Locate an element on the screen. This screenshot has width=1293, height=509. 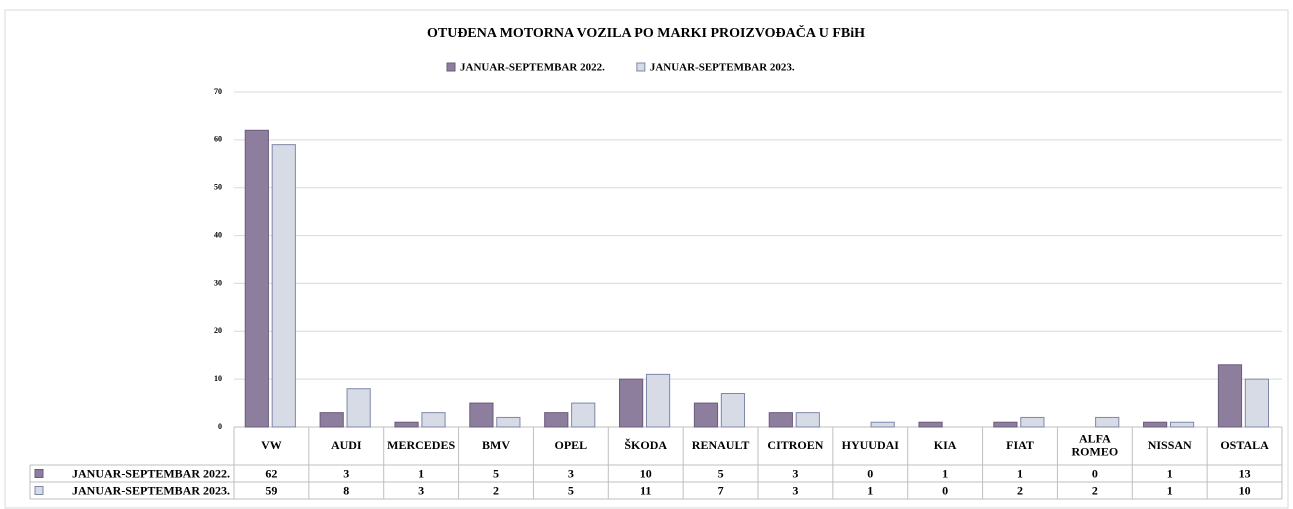
table-value: 59 is located at coordinates (271, 490).